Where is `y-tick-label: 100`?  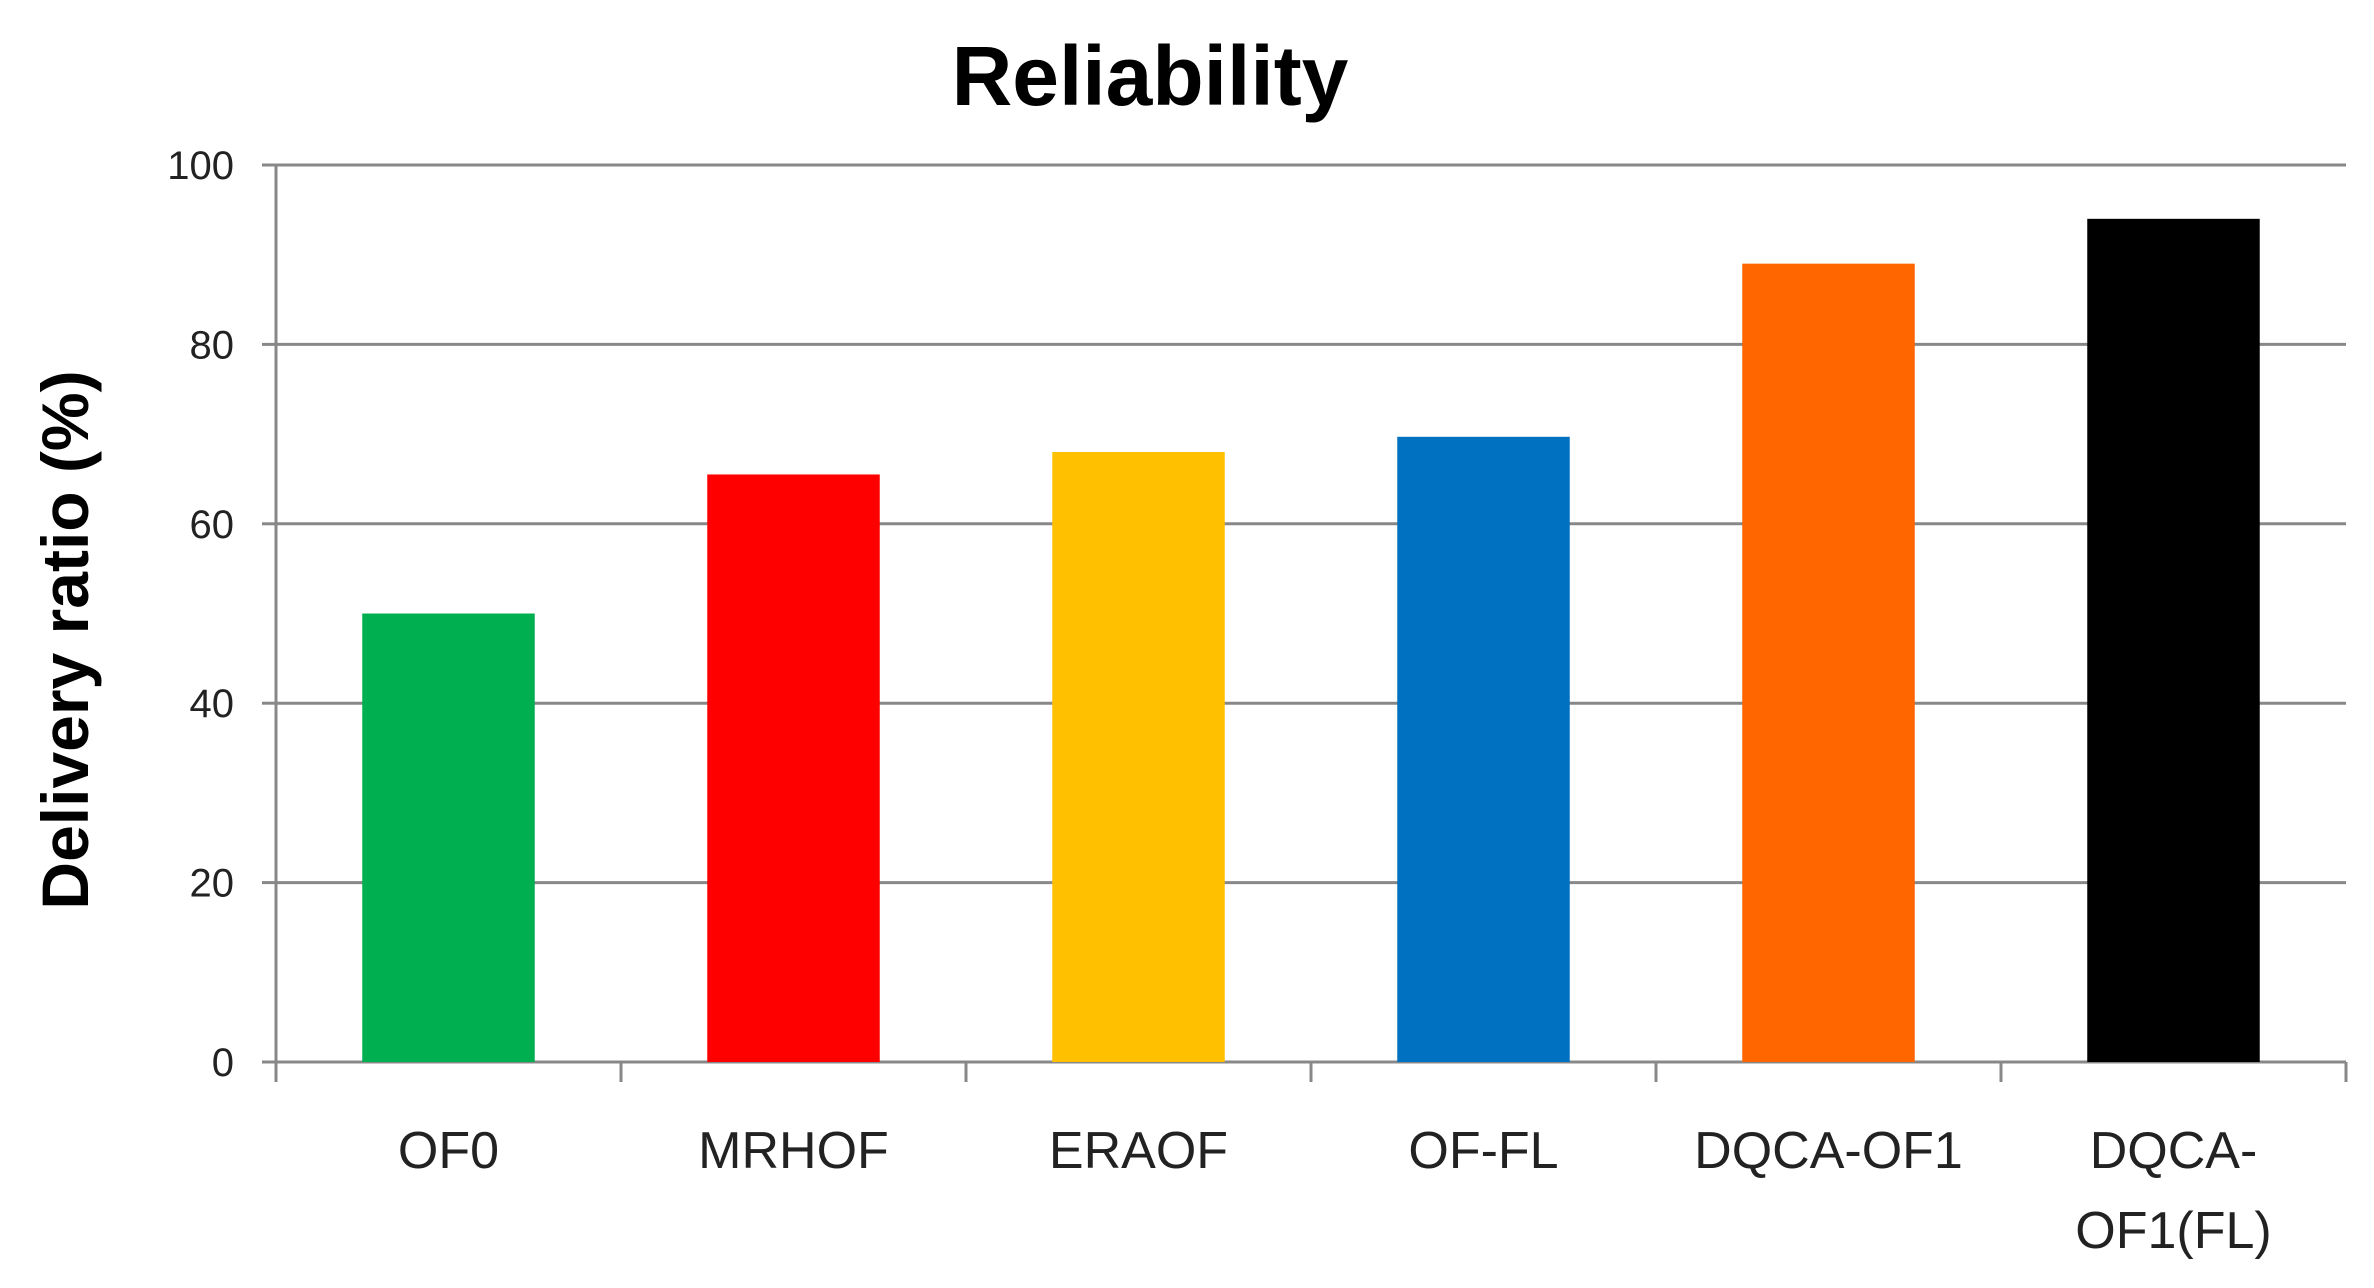 y-tick-label: 100 is located at coordinates (200, 166).